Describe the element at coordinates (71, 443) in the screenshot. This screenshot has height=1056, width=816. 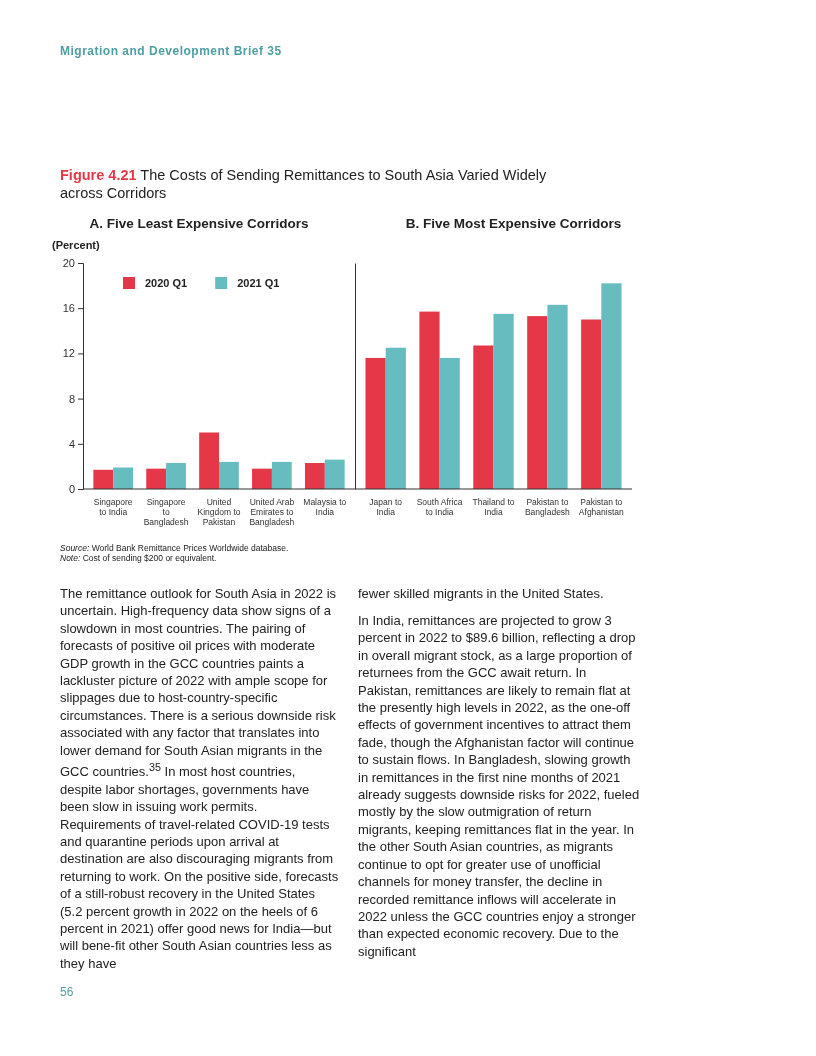
I see `y-tick-label: 4` at that location.